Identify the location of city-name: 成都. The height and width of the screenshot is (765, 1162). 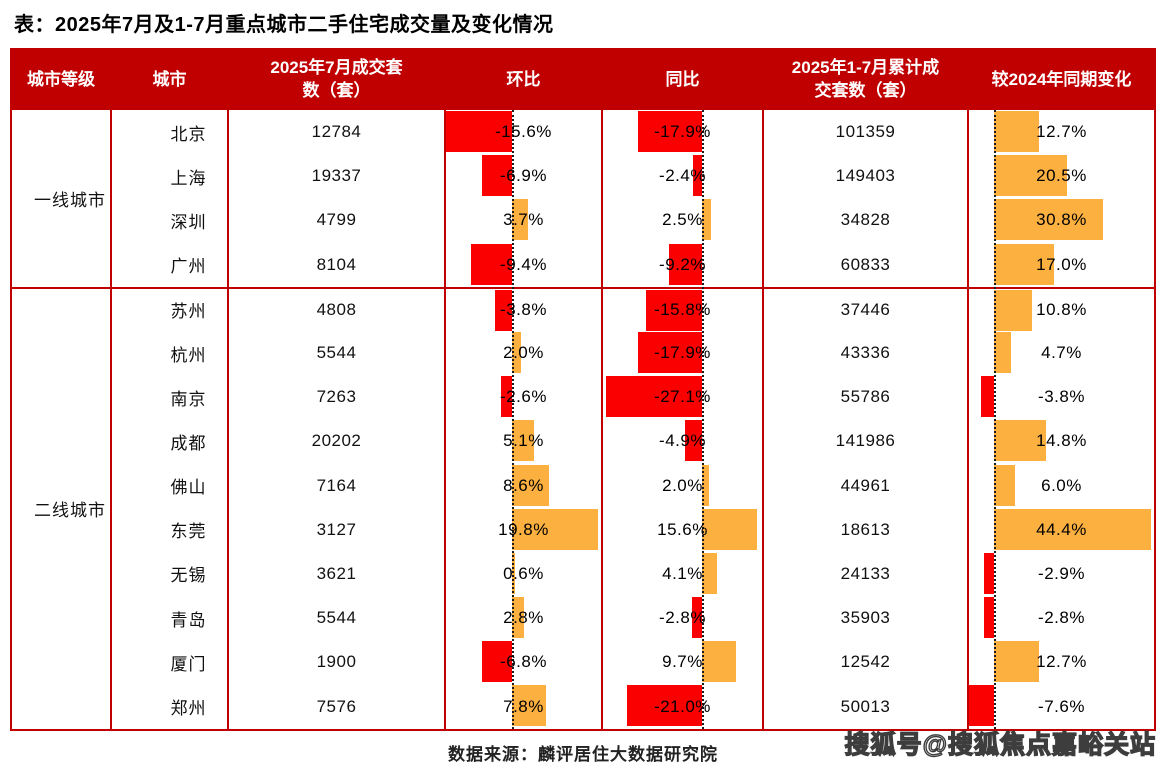
(170, 441).